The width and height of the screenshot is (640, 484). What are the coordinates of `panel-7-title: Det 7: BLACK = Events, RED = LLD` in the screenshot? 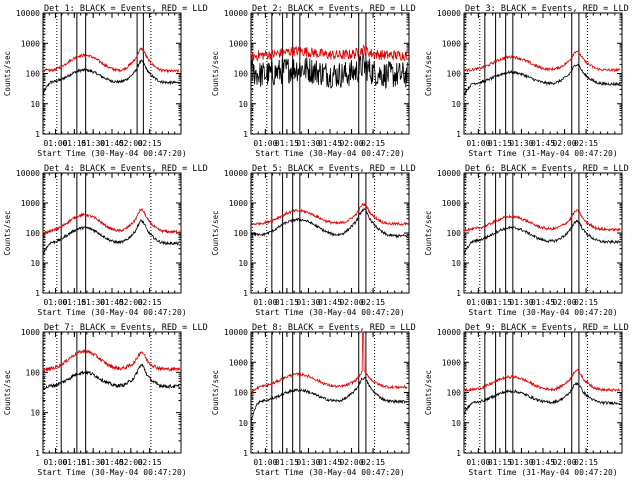 It's located at (126, 328).